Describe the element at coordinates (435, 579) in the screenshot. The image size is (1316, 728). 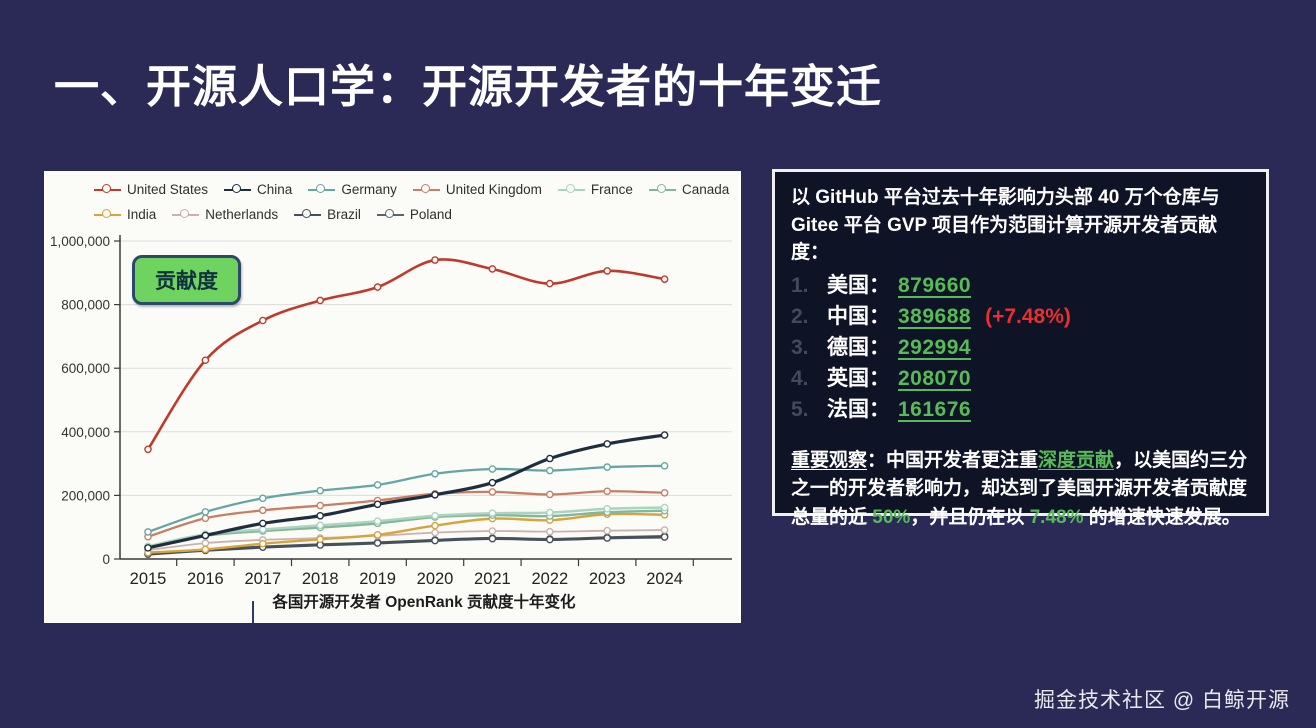
I see `x-tick-label: 2020` at that location.